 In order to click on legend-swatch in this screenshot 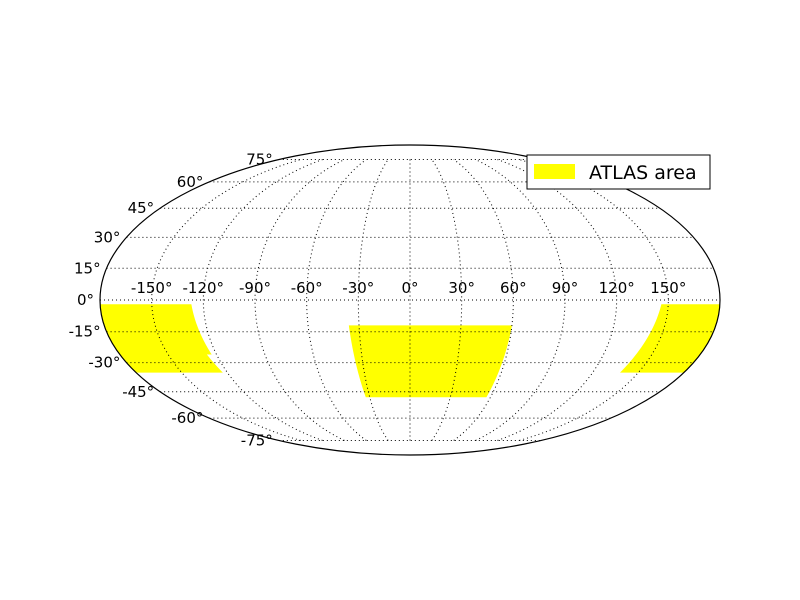, I will do `click(554, 171)`.